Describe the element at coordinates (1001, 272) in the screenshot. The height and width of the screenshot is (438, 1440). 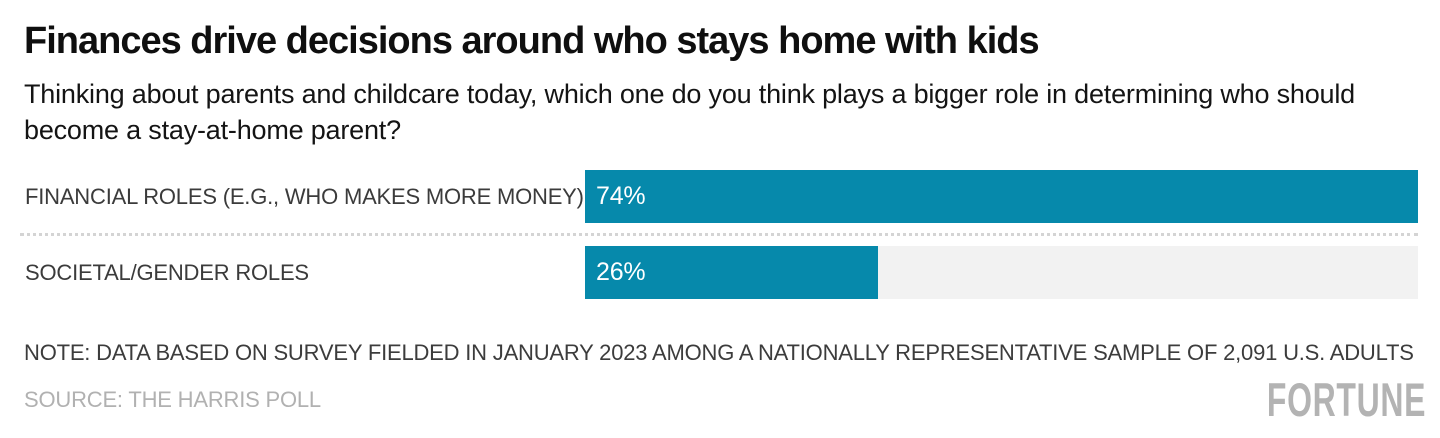
I see `bar-track-societal-gender-roles: 26%` at that location.